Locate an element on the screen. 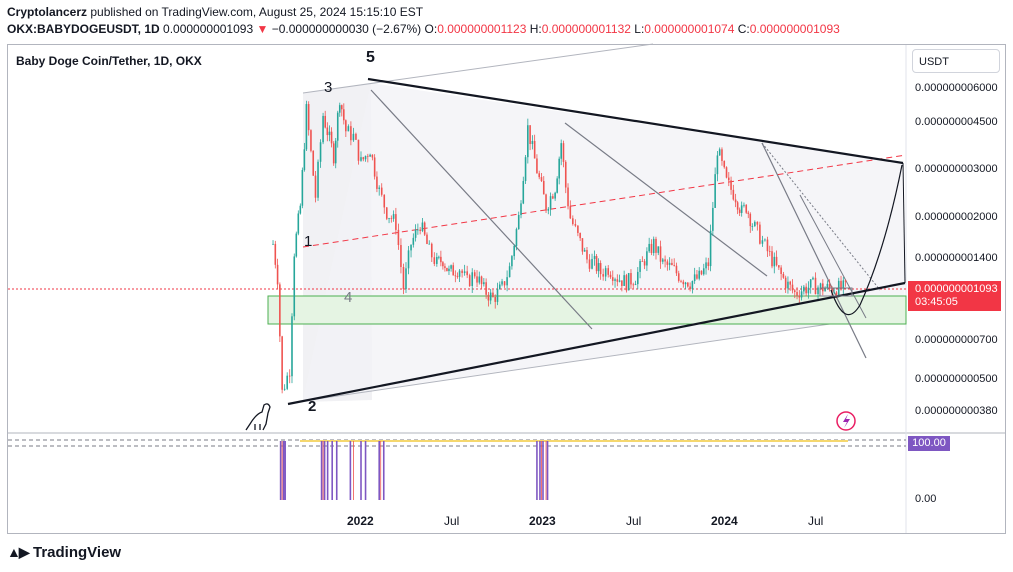 The image size is (1013, 572). triangle-upper-line is located at coordinates (635, 121).